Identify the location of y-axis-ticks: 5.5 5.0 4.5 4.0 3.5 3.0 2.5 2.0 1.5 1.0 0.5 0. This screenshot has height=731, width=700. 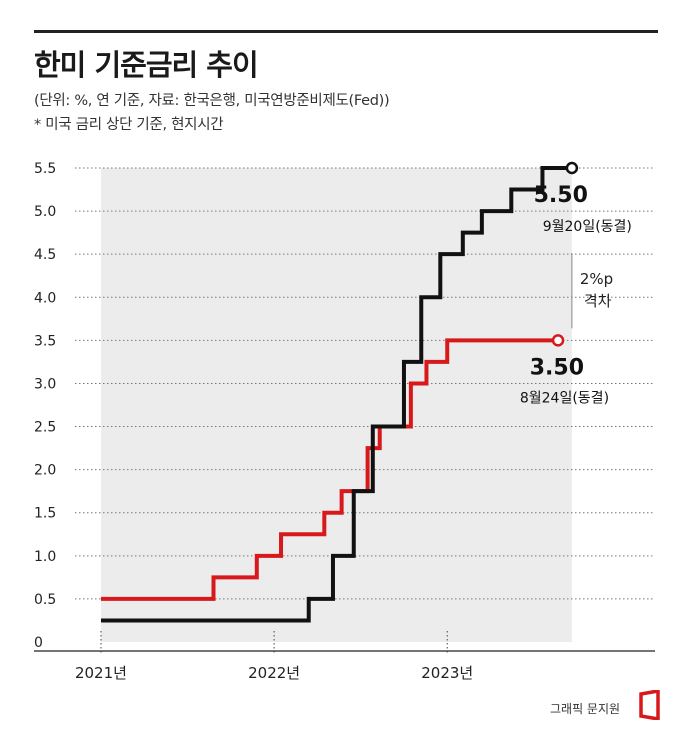
(45, 406).